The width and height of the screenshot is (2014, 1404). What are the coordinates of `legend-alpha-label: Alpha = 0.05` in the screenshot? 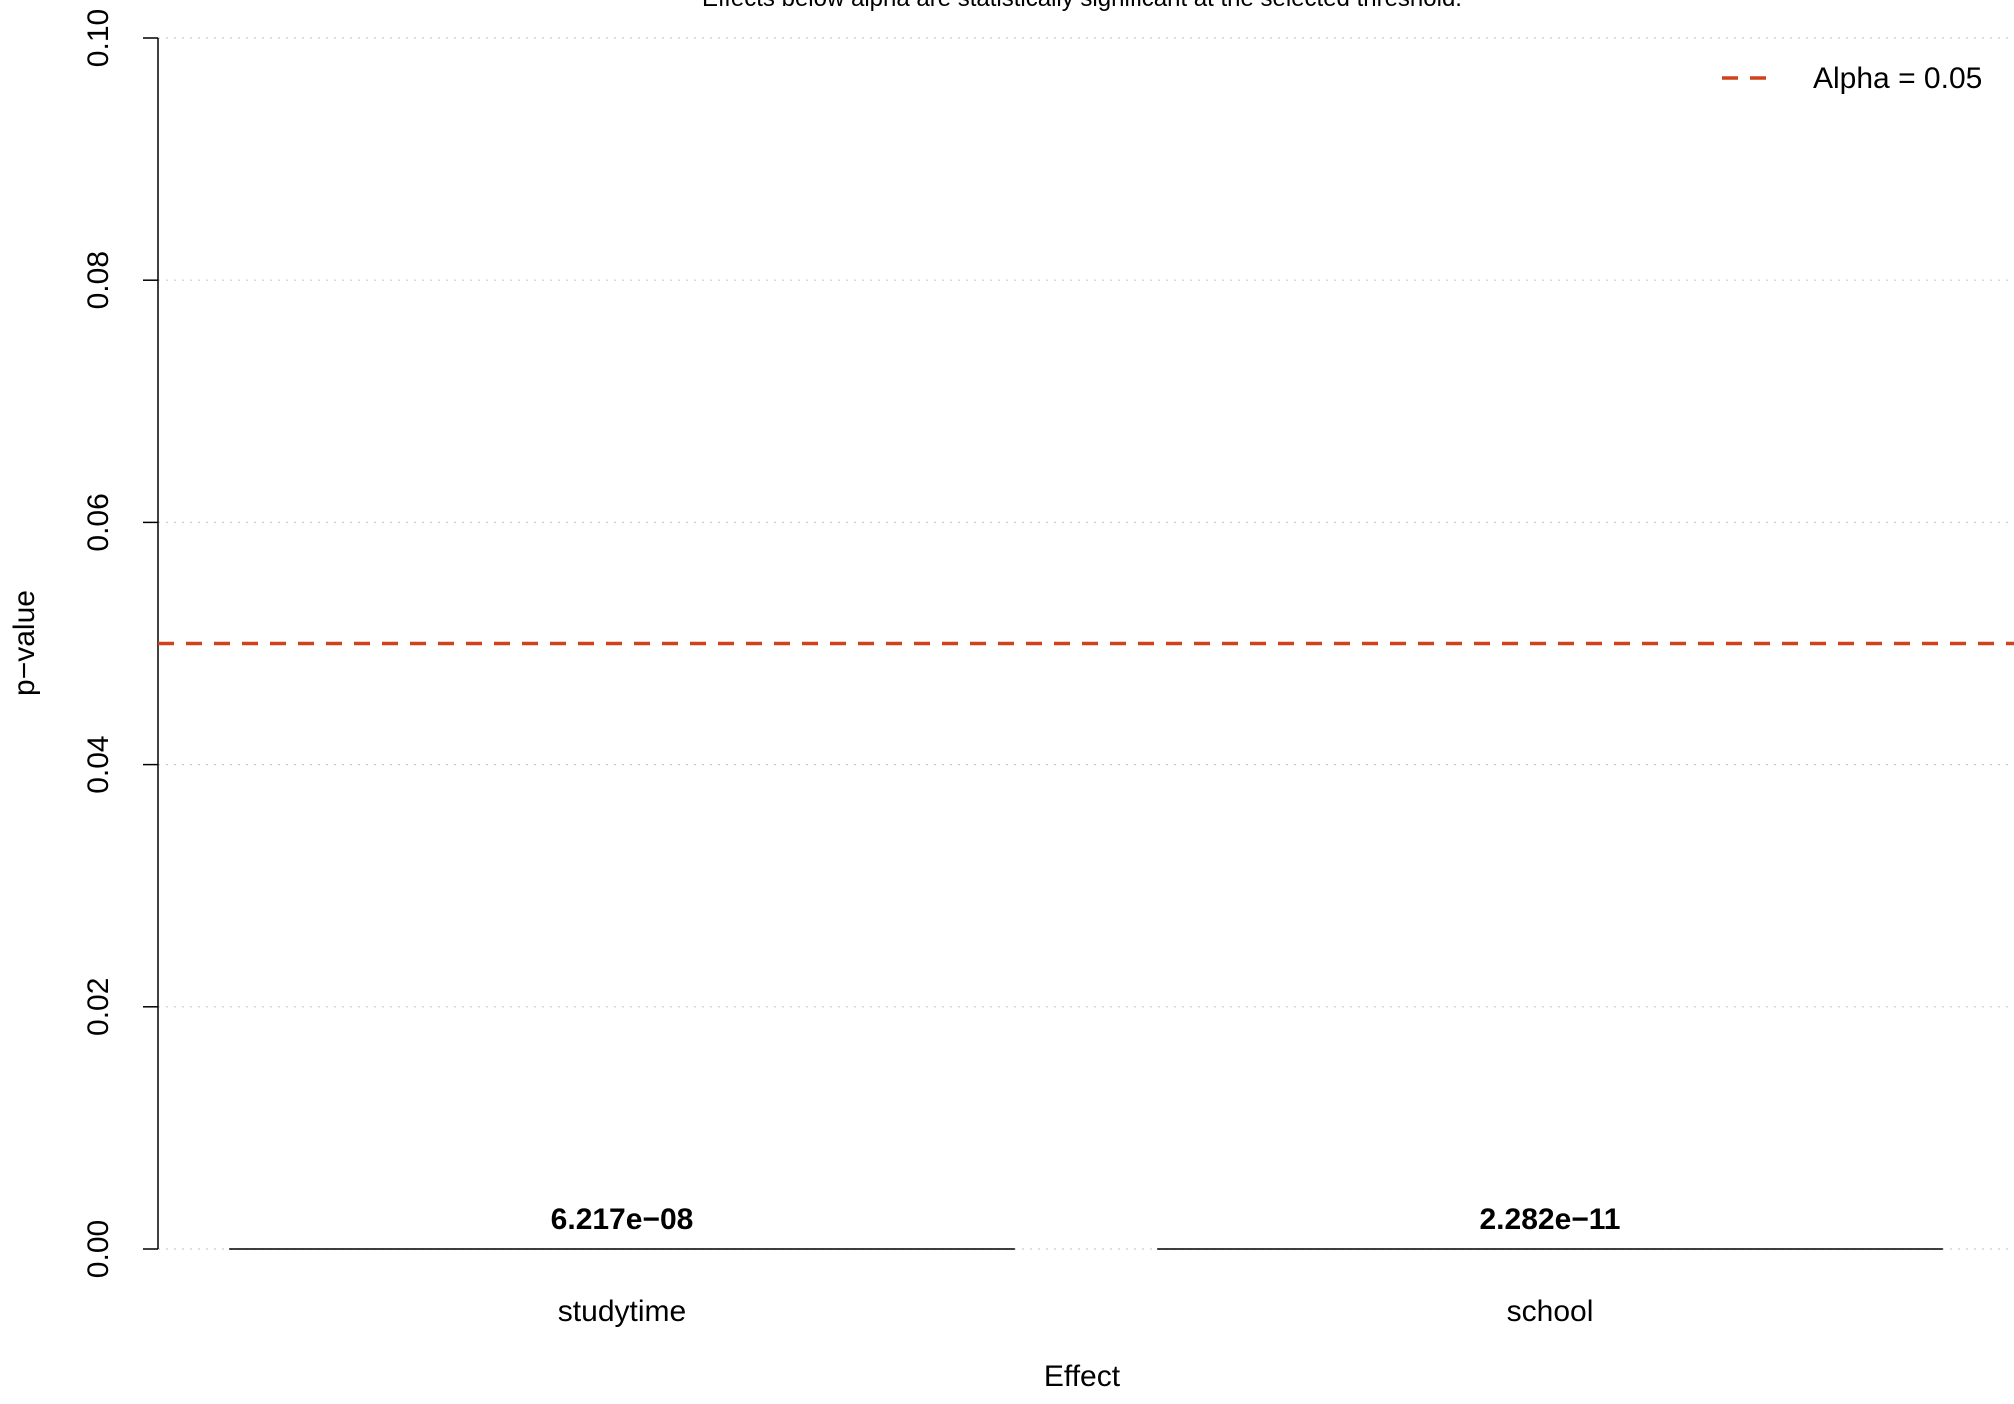 It's located at (1897, 78).